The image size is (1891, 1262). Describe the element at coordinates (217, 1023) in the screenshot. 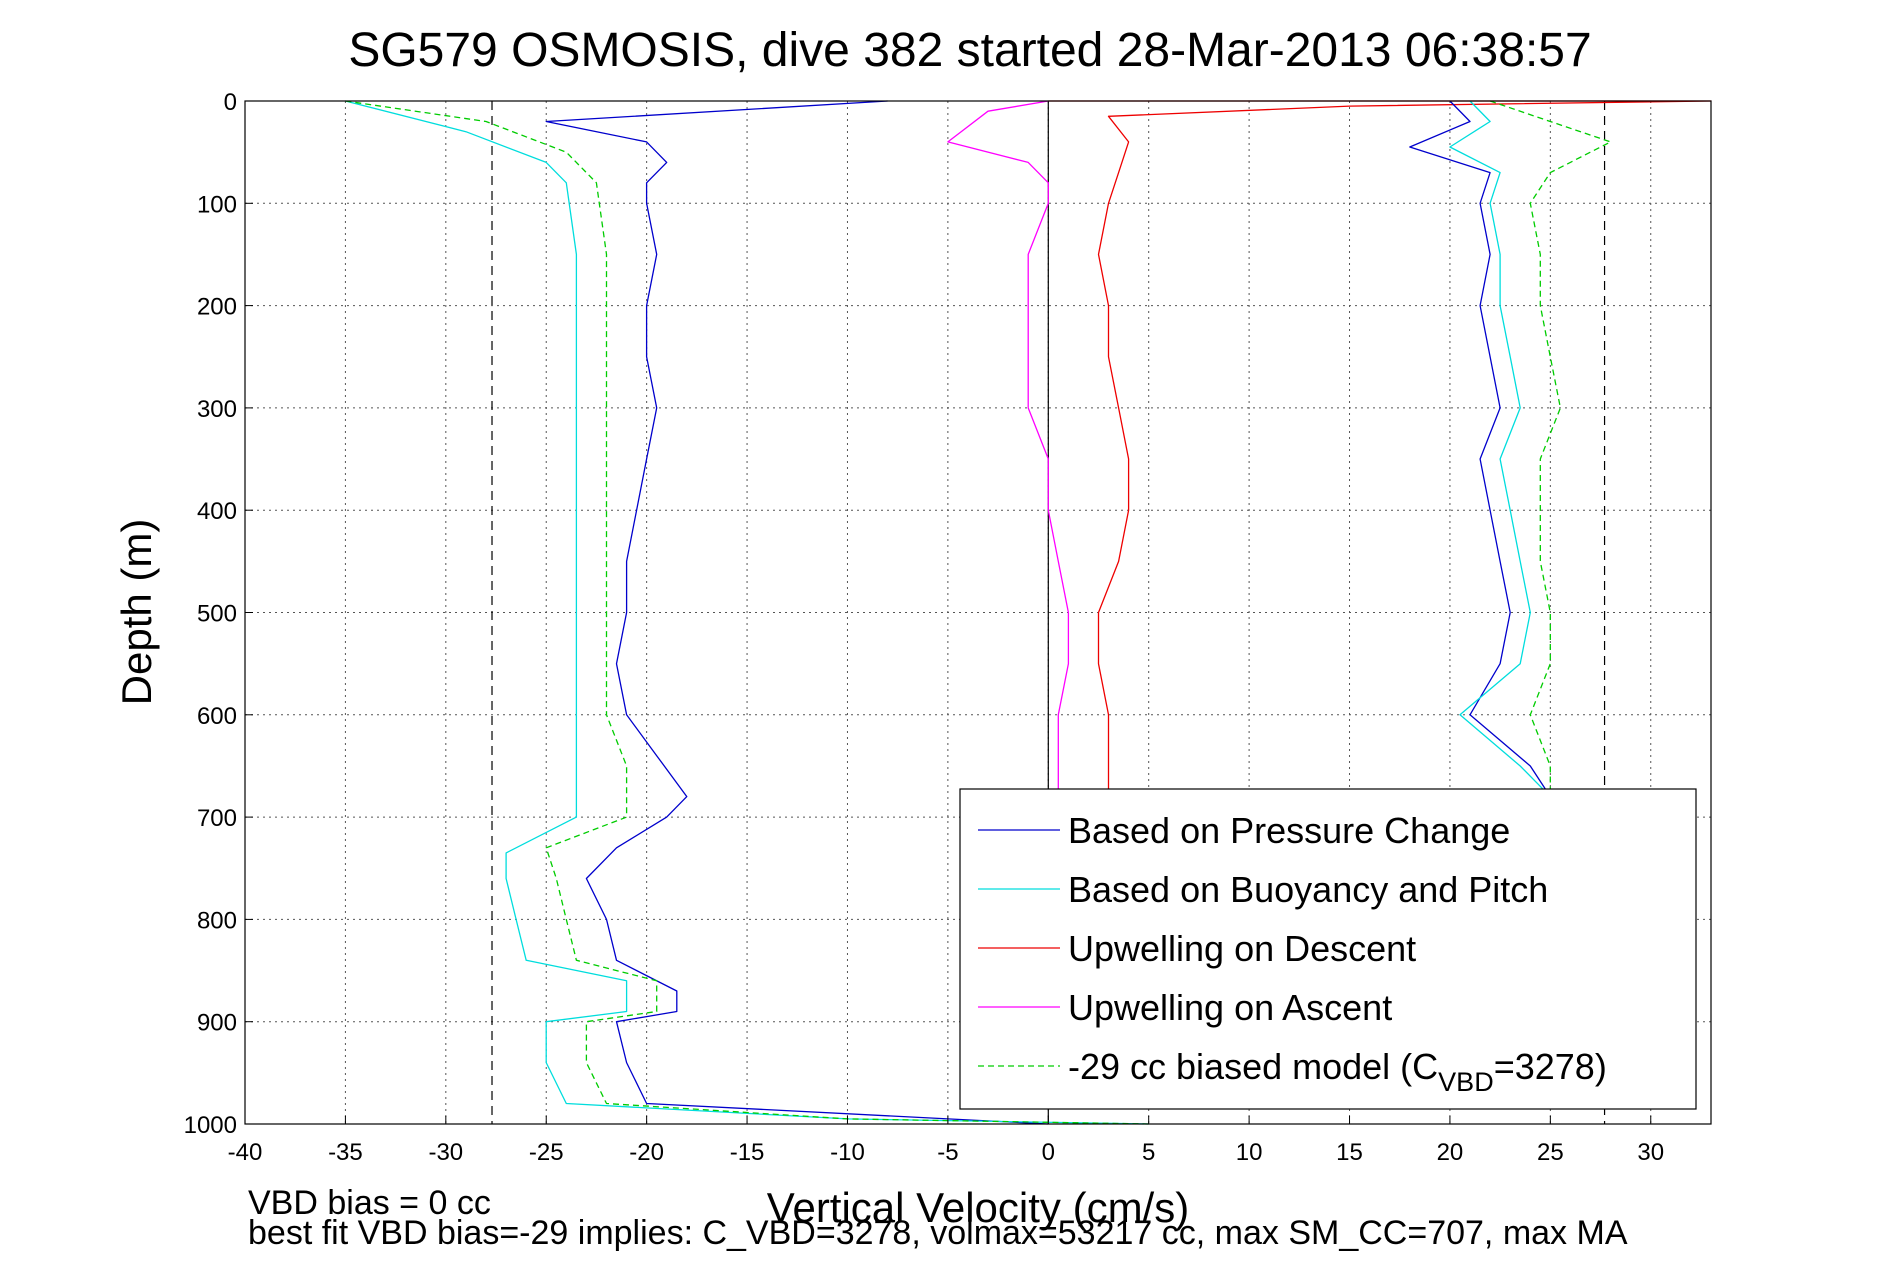

I see `y-tick-label: 900` at that location.